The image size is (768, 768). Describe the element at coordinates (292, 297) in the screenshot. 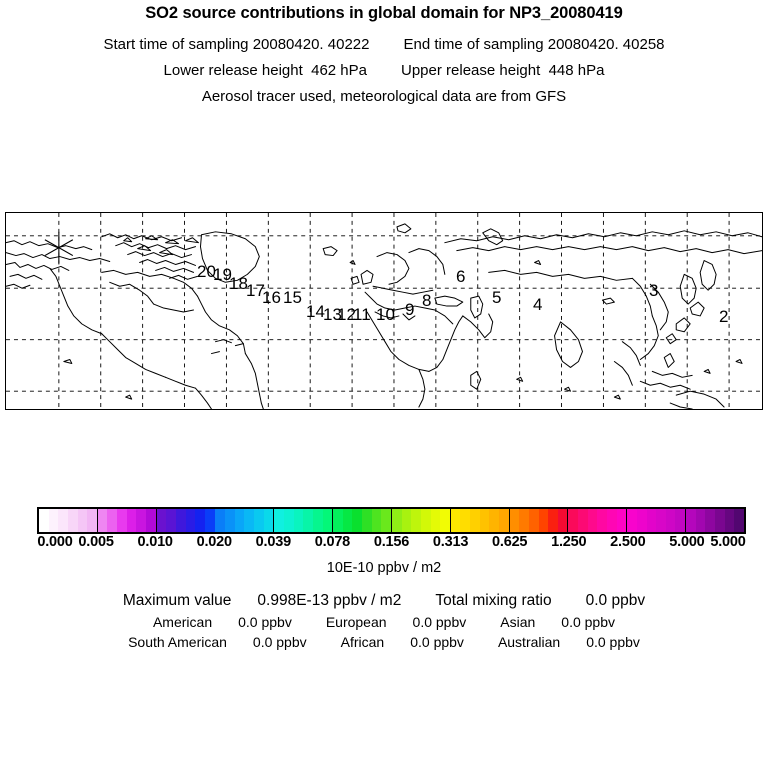

I see `trajectory-label-15: 15` at that location.